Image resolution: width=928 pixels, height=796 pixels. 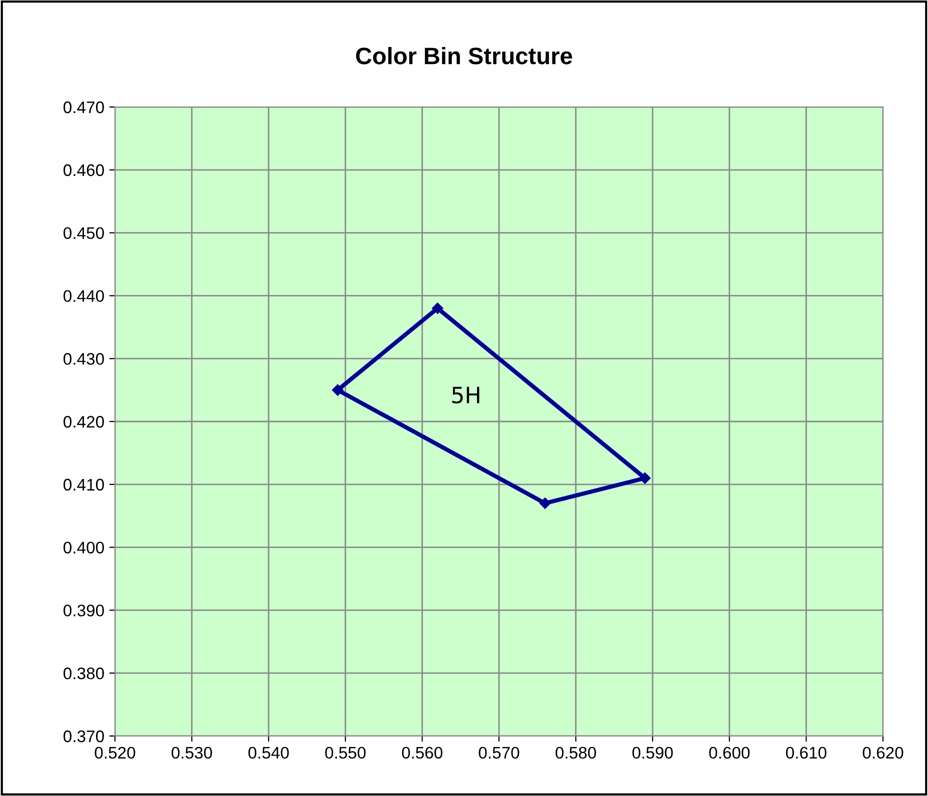 I want to click on y-tick-label: 0.410, so click(x=84, y=484).